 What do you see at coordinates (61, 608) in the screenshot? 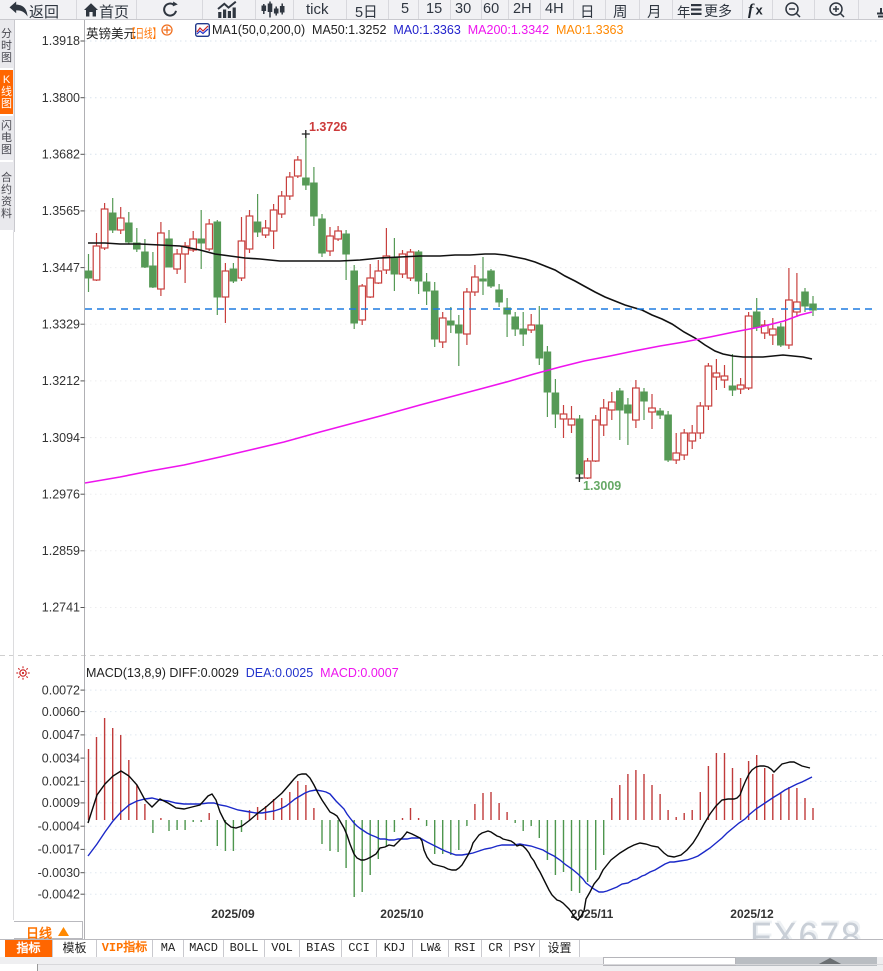
I see `svg-text: 1.2741` at bounding box center [61, 608].